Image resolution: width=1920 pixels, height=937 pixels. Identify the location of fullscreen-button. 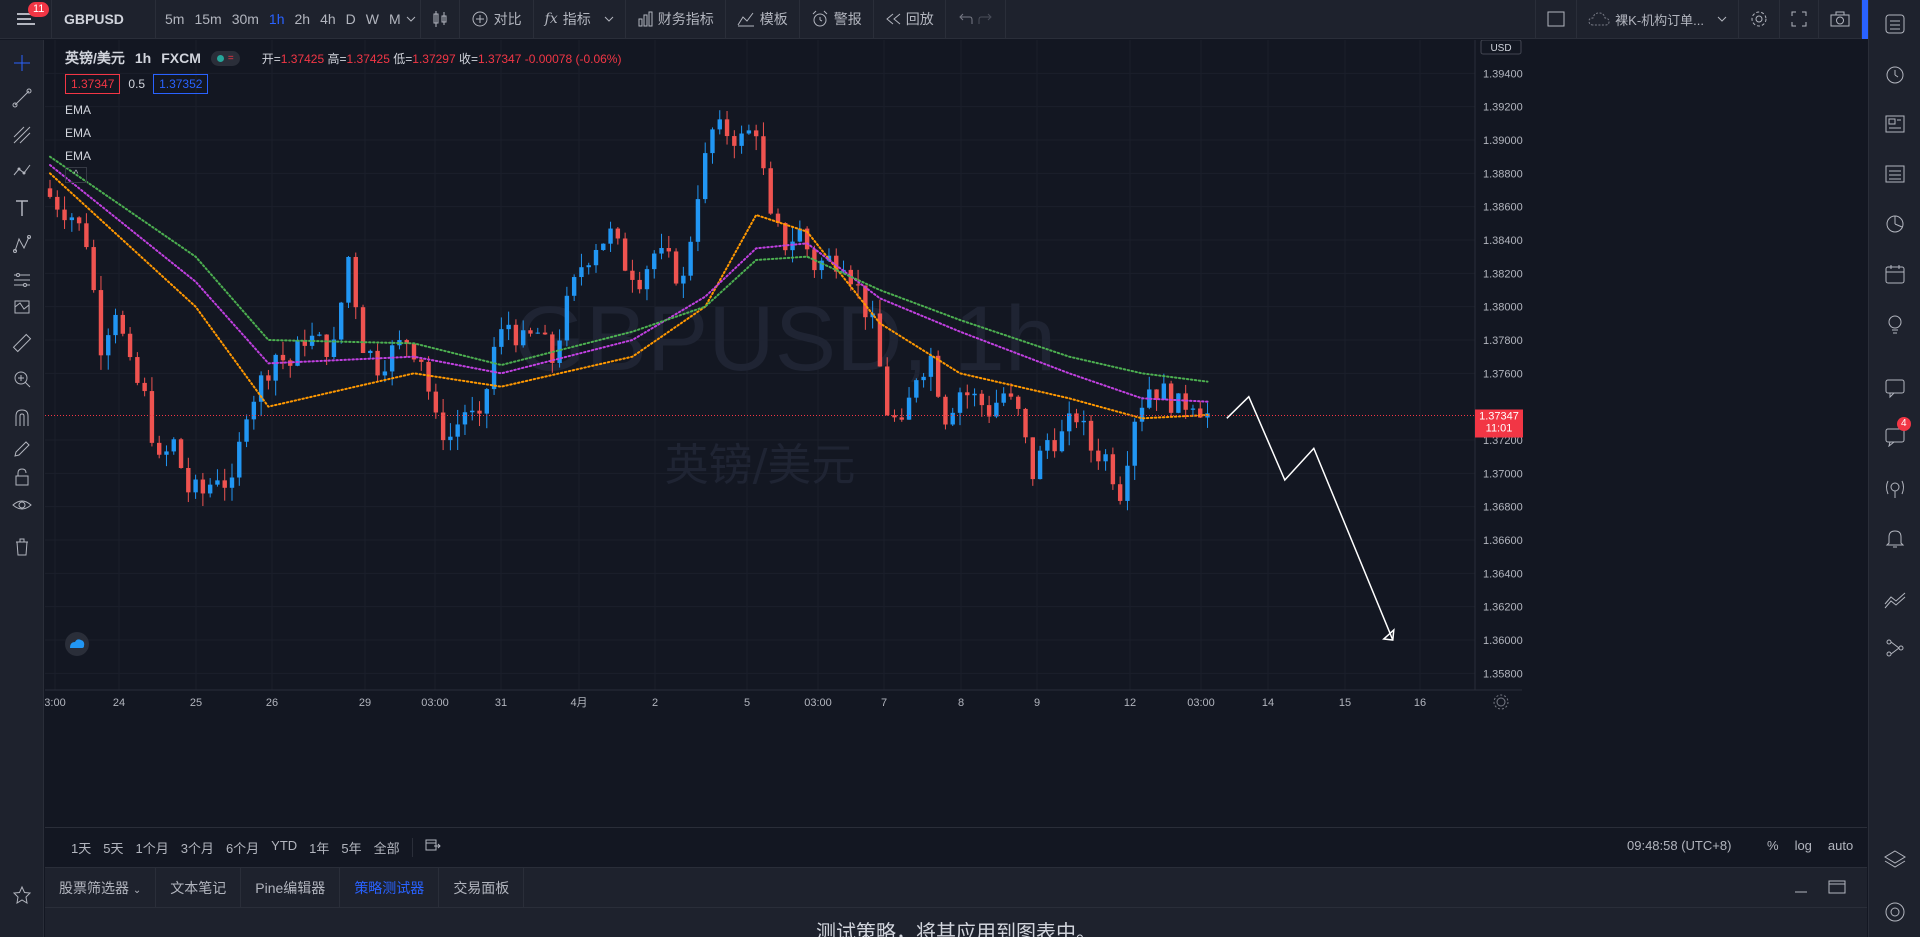
(1799, 19).